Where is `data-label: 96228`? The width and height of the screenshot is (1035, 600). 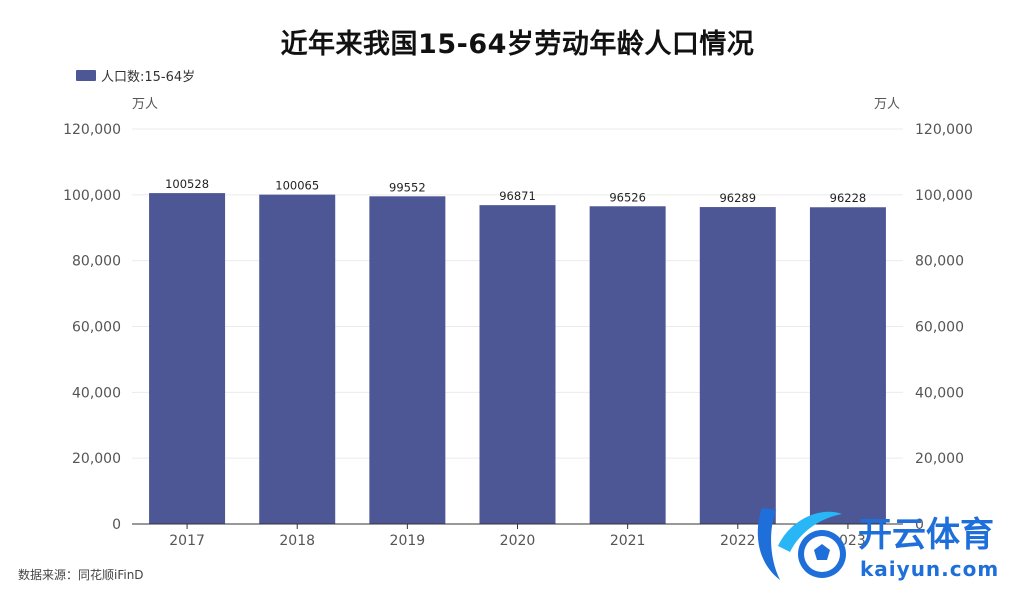
data-label: 96228 is located at coordinates (848, 198).